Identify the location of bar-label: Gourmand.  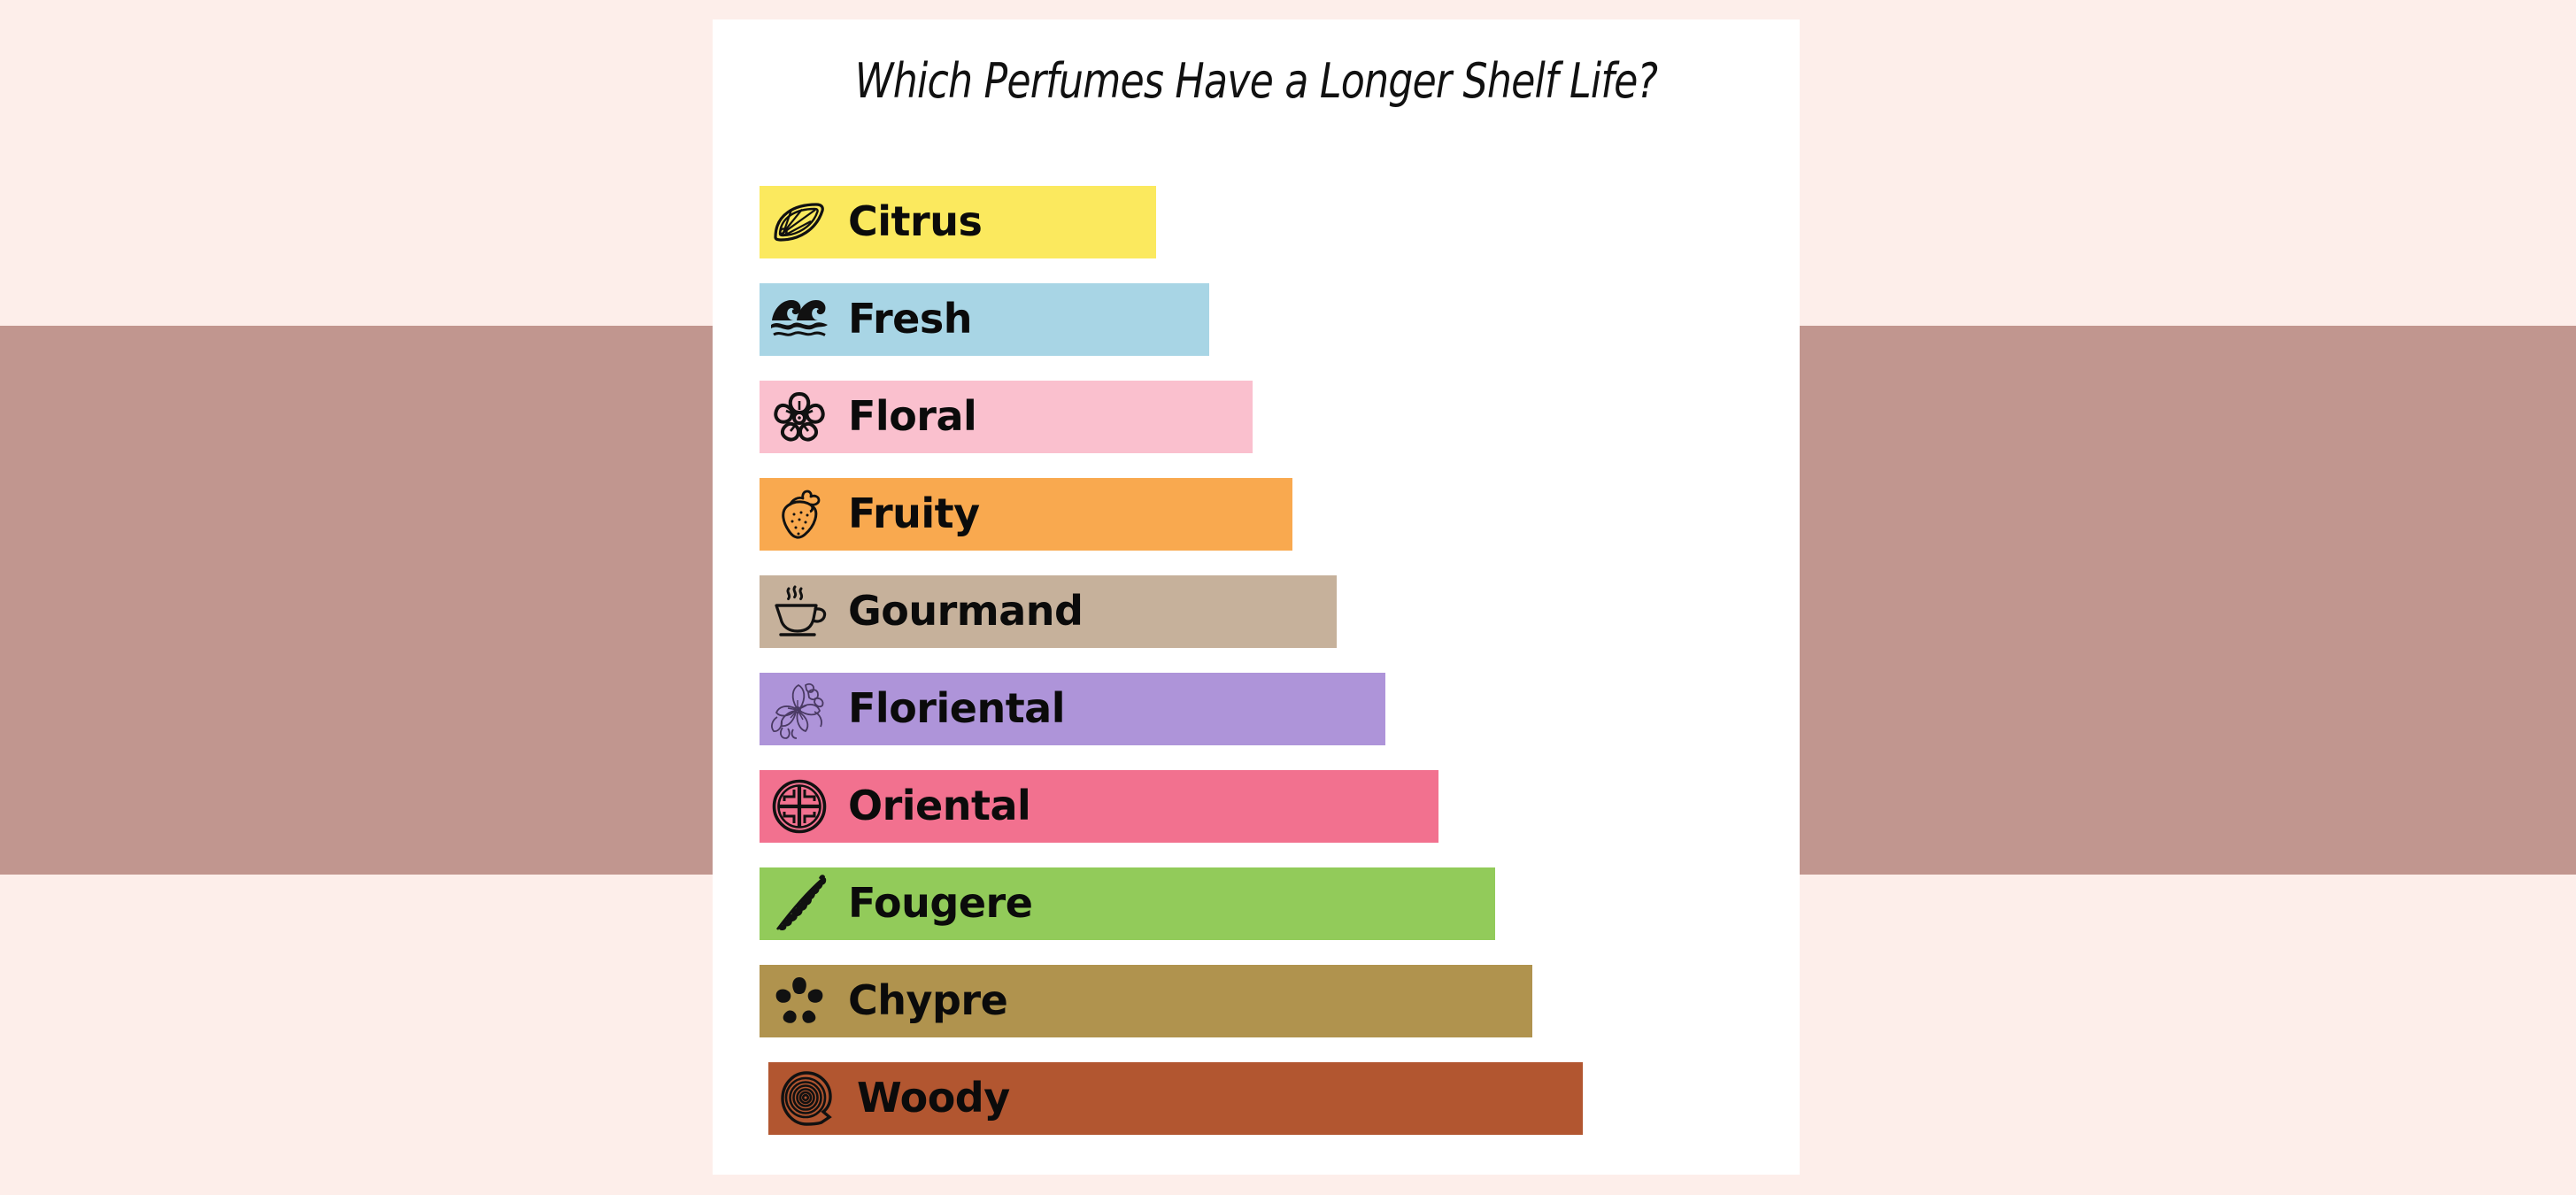
(966, 610).